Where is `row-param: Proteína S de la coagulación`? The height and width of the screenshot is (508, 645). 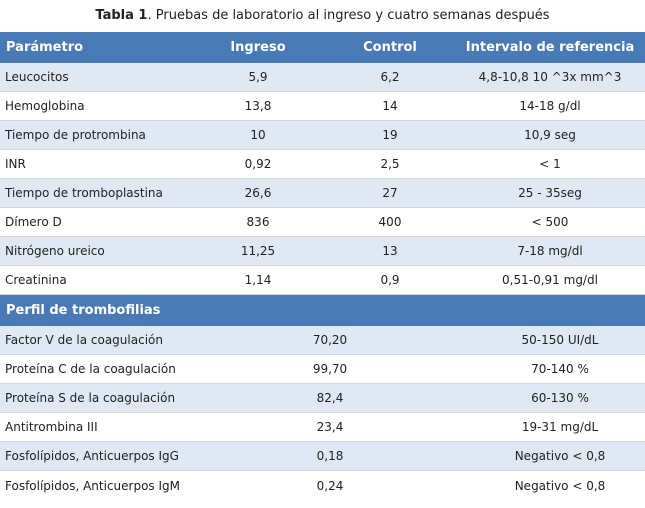
row-param: Proteína S de la coagulación is located at coordinates (90, 398).